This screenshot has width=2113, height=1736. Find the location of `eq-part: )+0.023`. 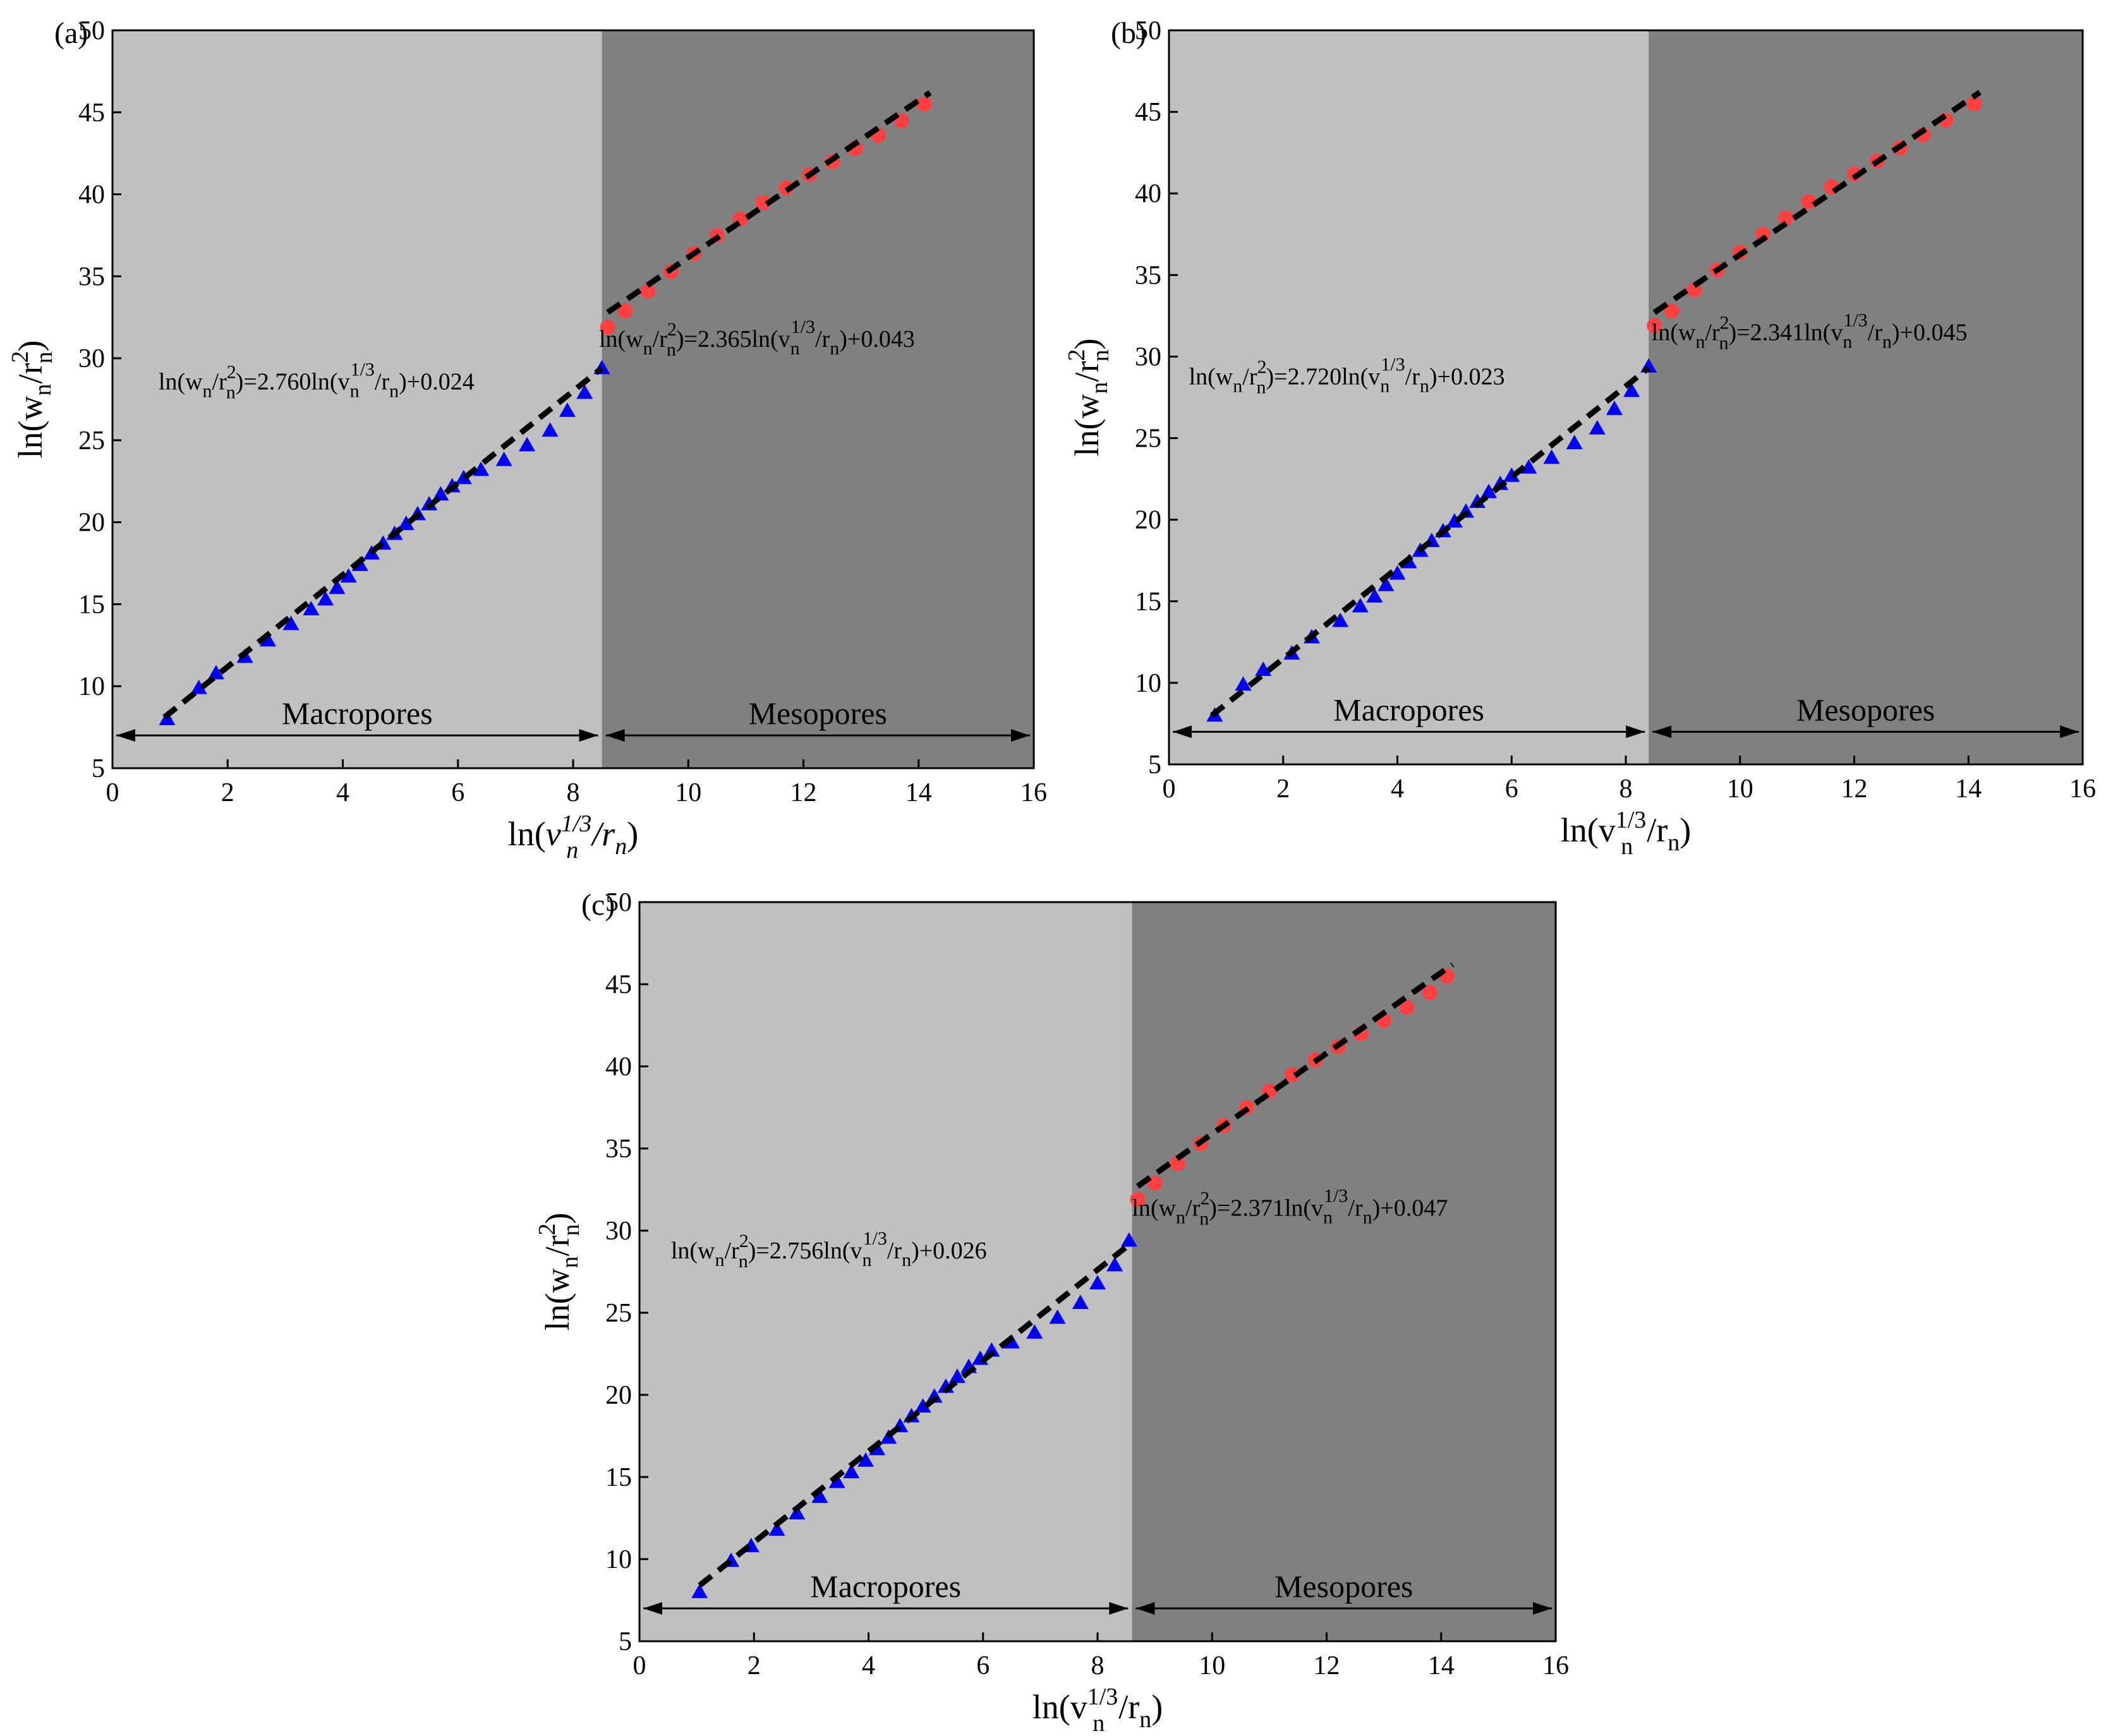

eq-part: )+0.023 is located at coordinates (1467, 376).